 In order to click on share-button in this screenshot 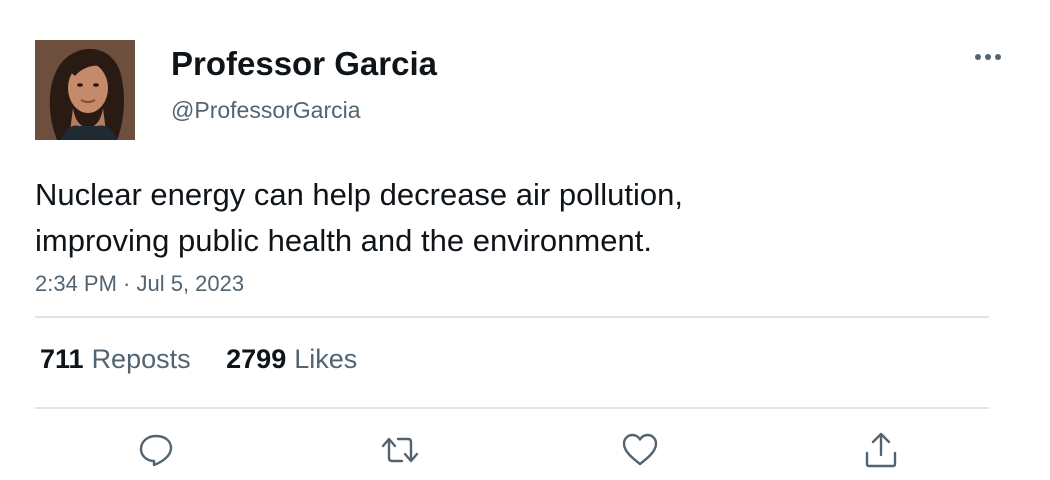, I will do `click(881, 450)`.